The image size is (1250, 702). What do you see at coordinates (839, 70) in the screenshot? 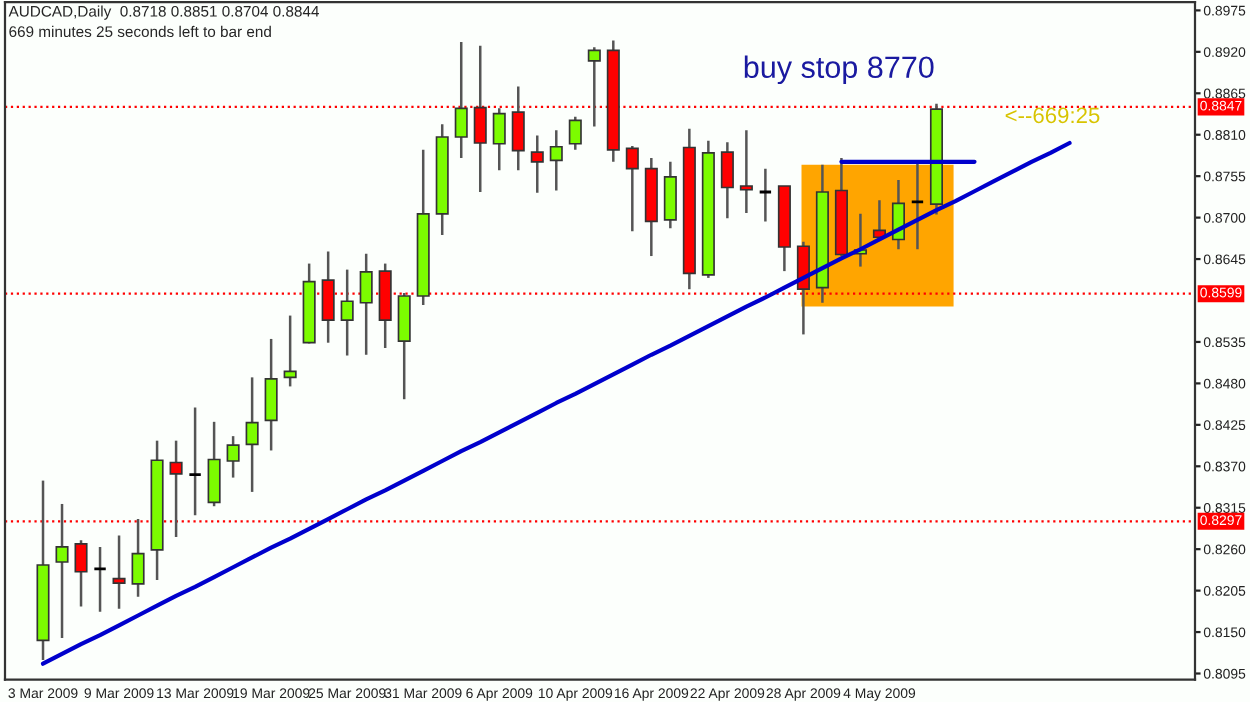
I see `annotation: buy stop 8770` at bounding box center [839, 70].